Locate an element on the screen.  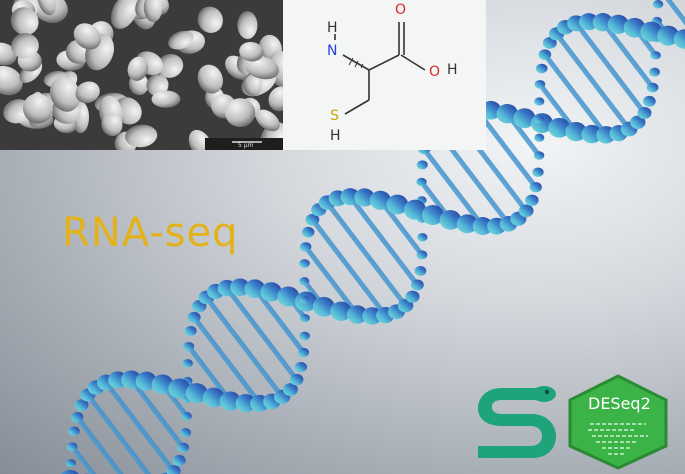
deseq2-label: DESeq2 is located at coordinates (619, 403).